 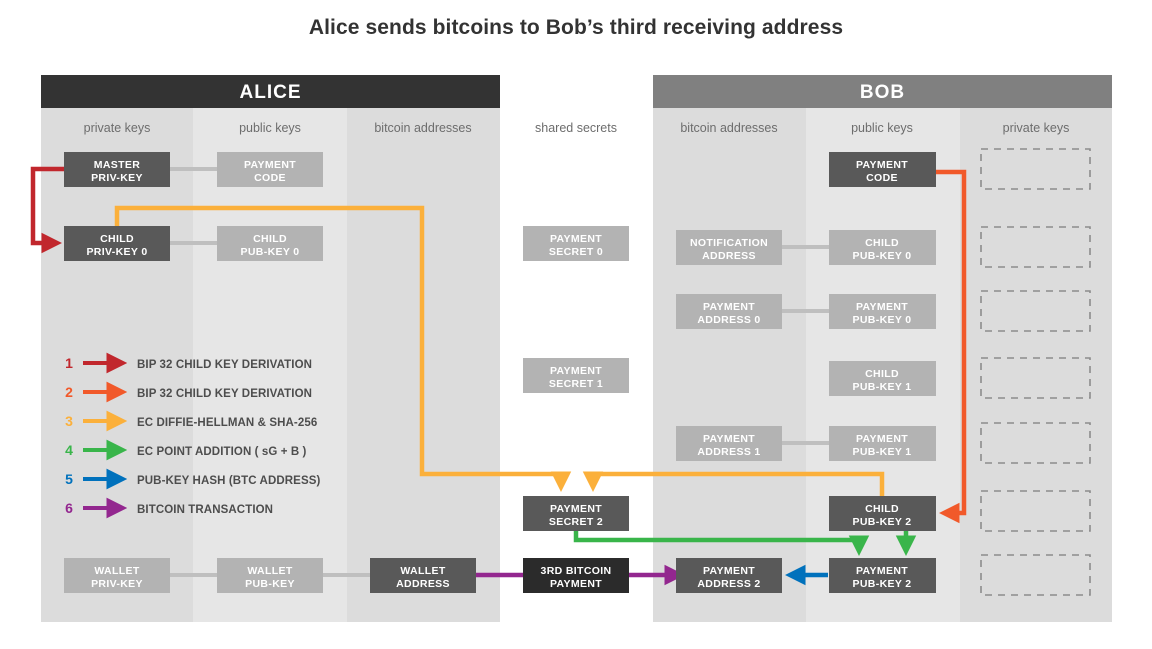 What do you see at coordinates (882, 92) in the screenshot?
I see `bob-panel-label: BOB` at bounding box center [882, 92].